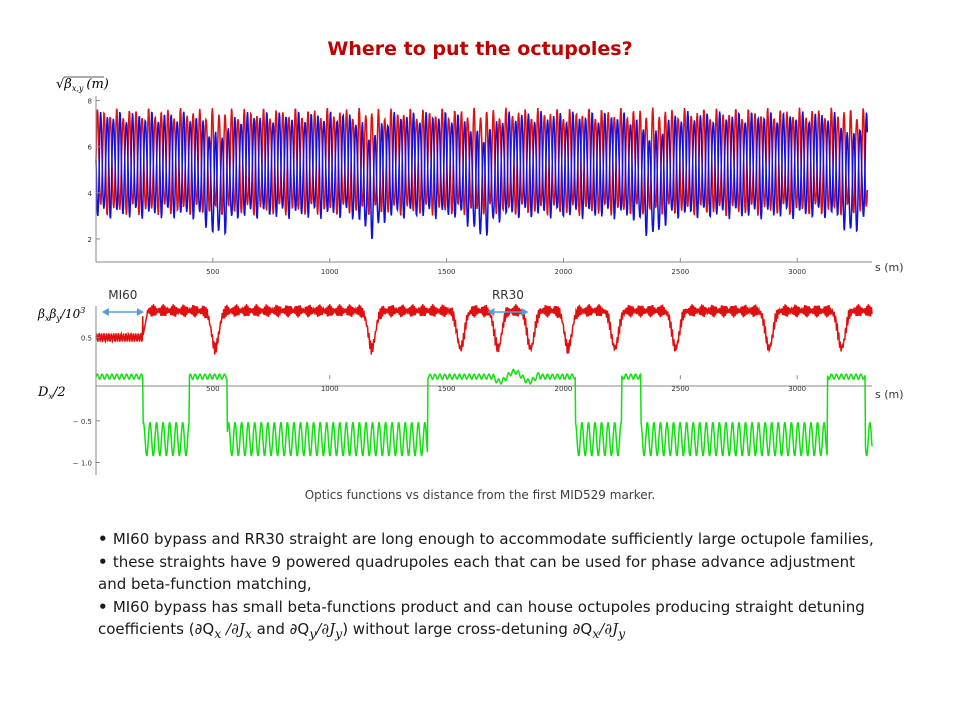 This screenshot has width=960, height=720. Describe the element at coordinates (484, 329) in the screenshot. I see `bottom-series-red` at that location.